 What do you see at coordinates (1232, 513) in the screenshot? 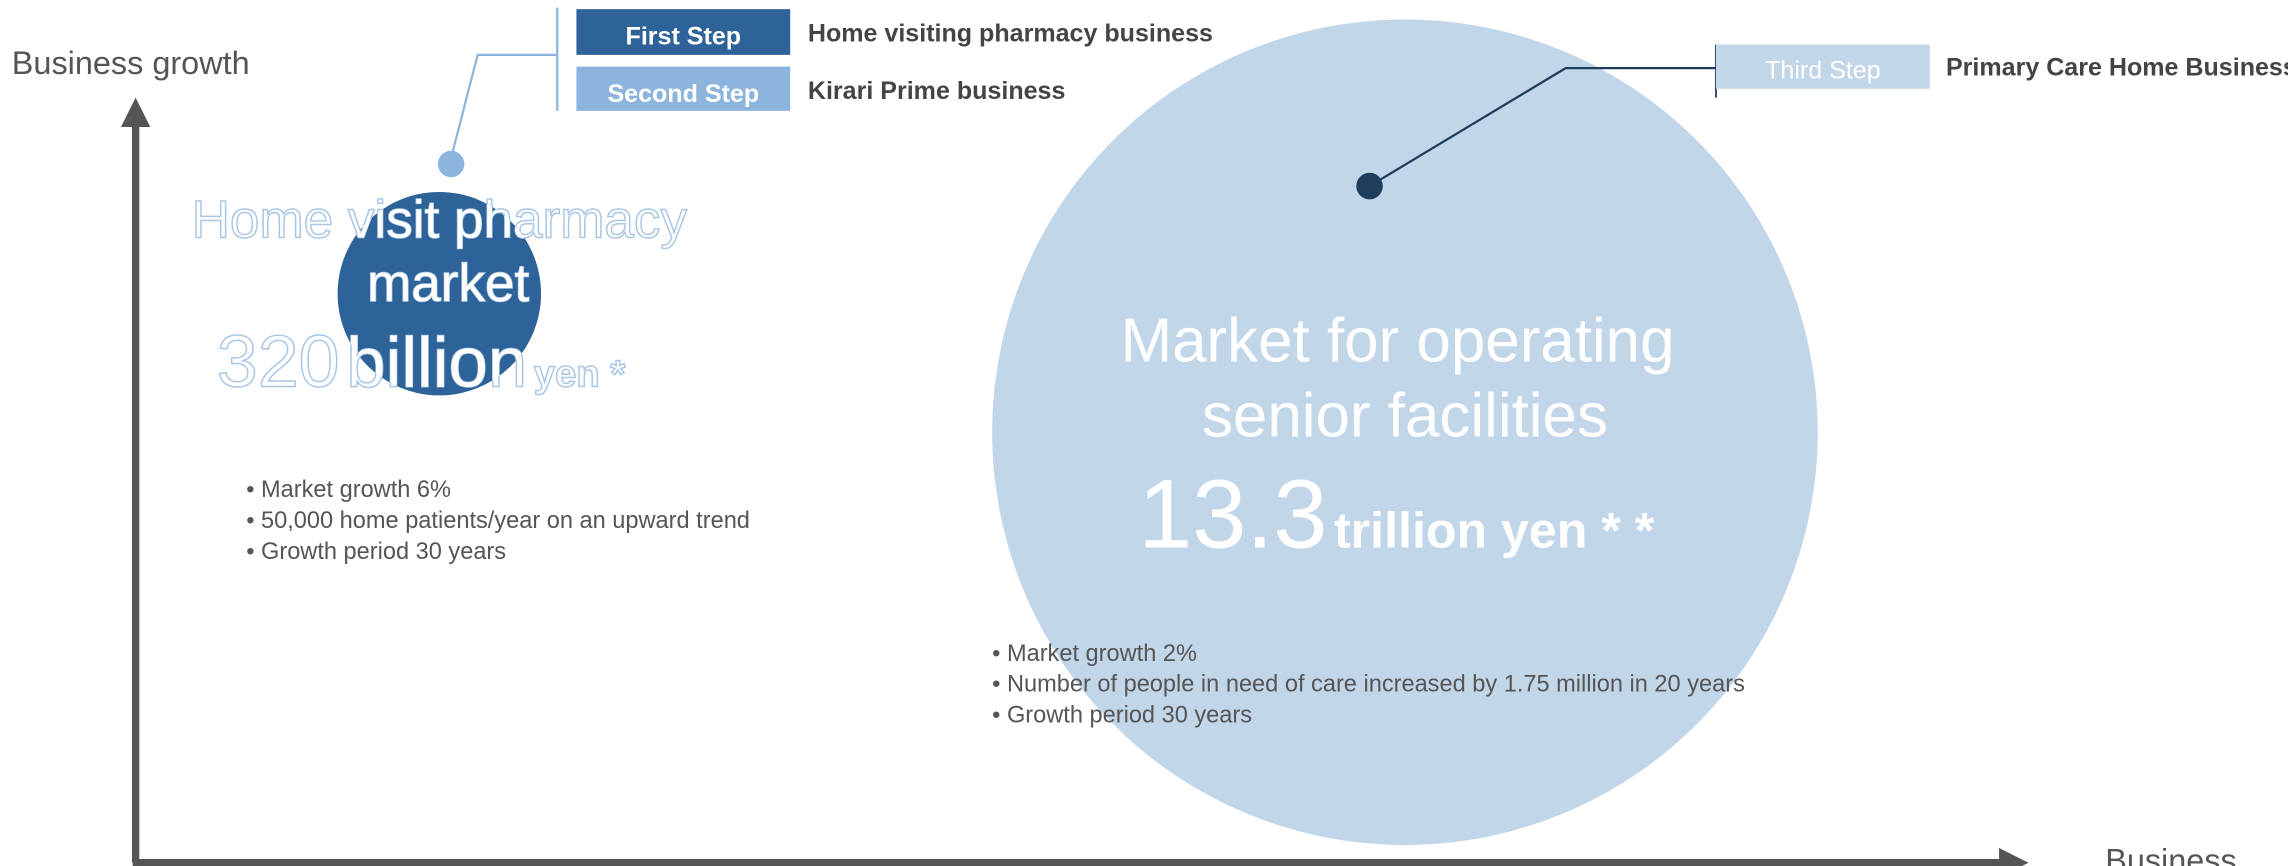
I see `market-amount: 13.3` at bounding box center [1232, 513].